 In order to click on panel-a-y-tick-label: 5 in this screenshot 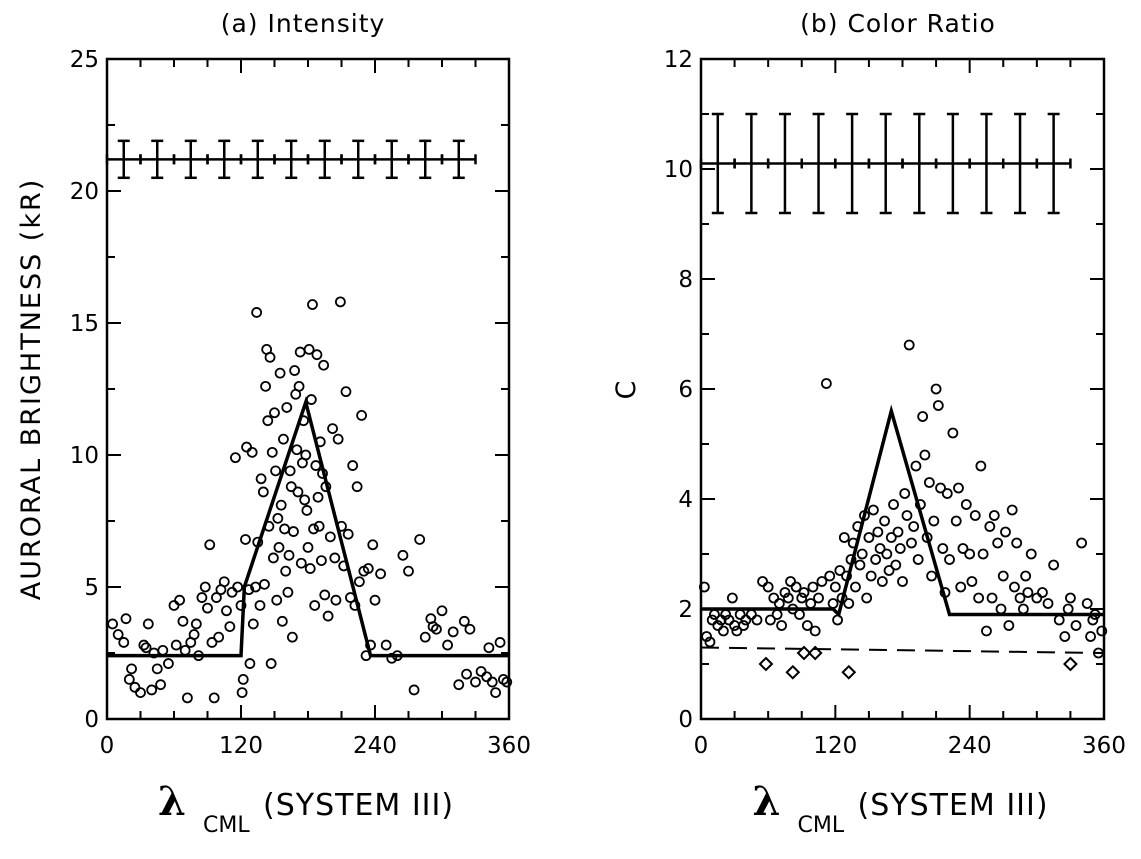, I will do `click(91, 588)`.